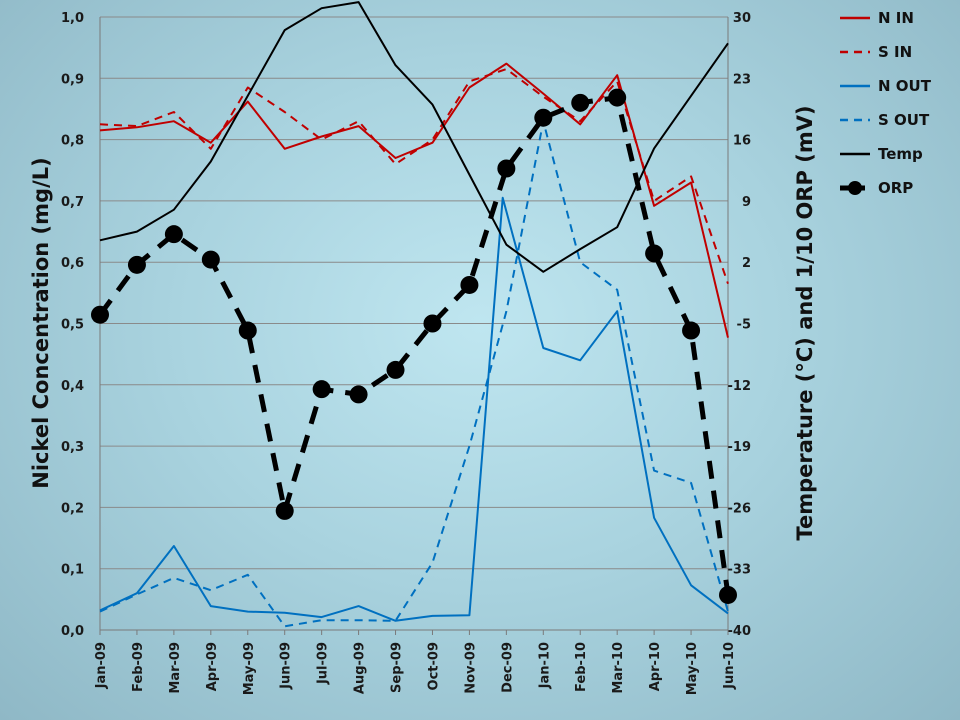 The image size is (960, 720). I want to click on x-tick-label: Jun-10, so click(729, 666).